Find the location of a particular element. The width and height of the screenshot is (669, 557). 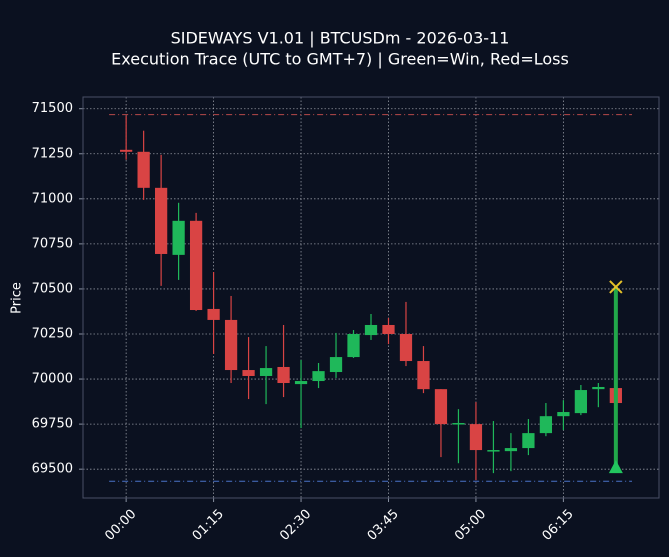

y-axis-label: Price is located at coordinates (17, 298).